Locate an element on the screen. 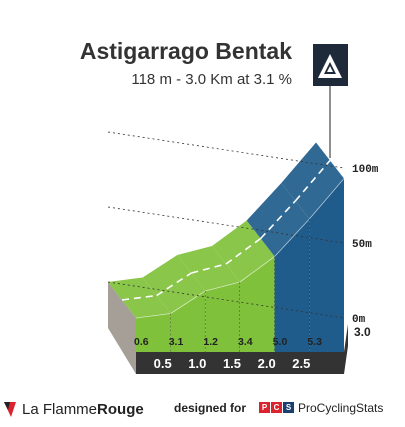 This screenshot has height=427, width=405. mountain-icon is located at coordinates (330, 66).